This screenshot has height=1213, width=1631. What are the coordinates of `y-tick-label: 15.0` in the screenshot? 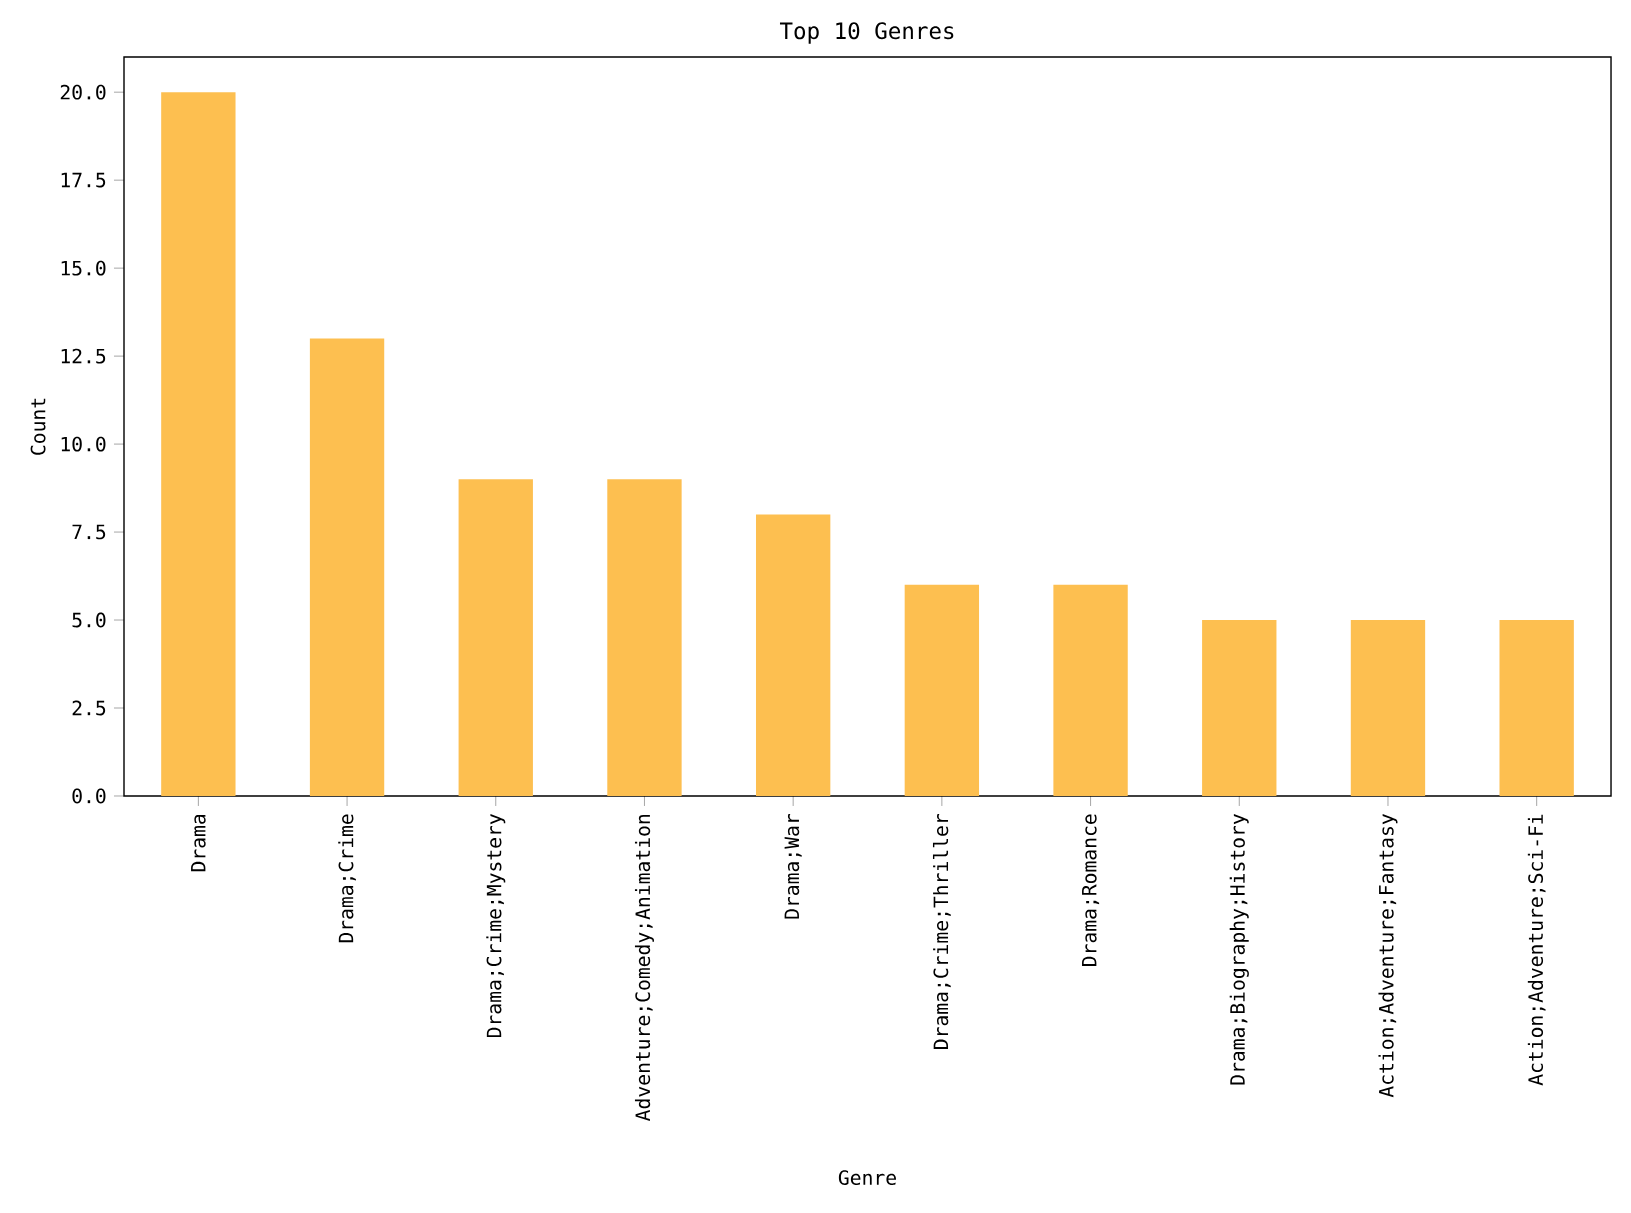 It's located at (83, 268).